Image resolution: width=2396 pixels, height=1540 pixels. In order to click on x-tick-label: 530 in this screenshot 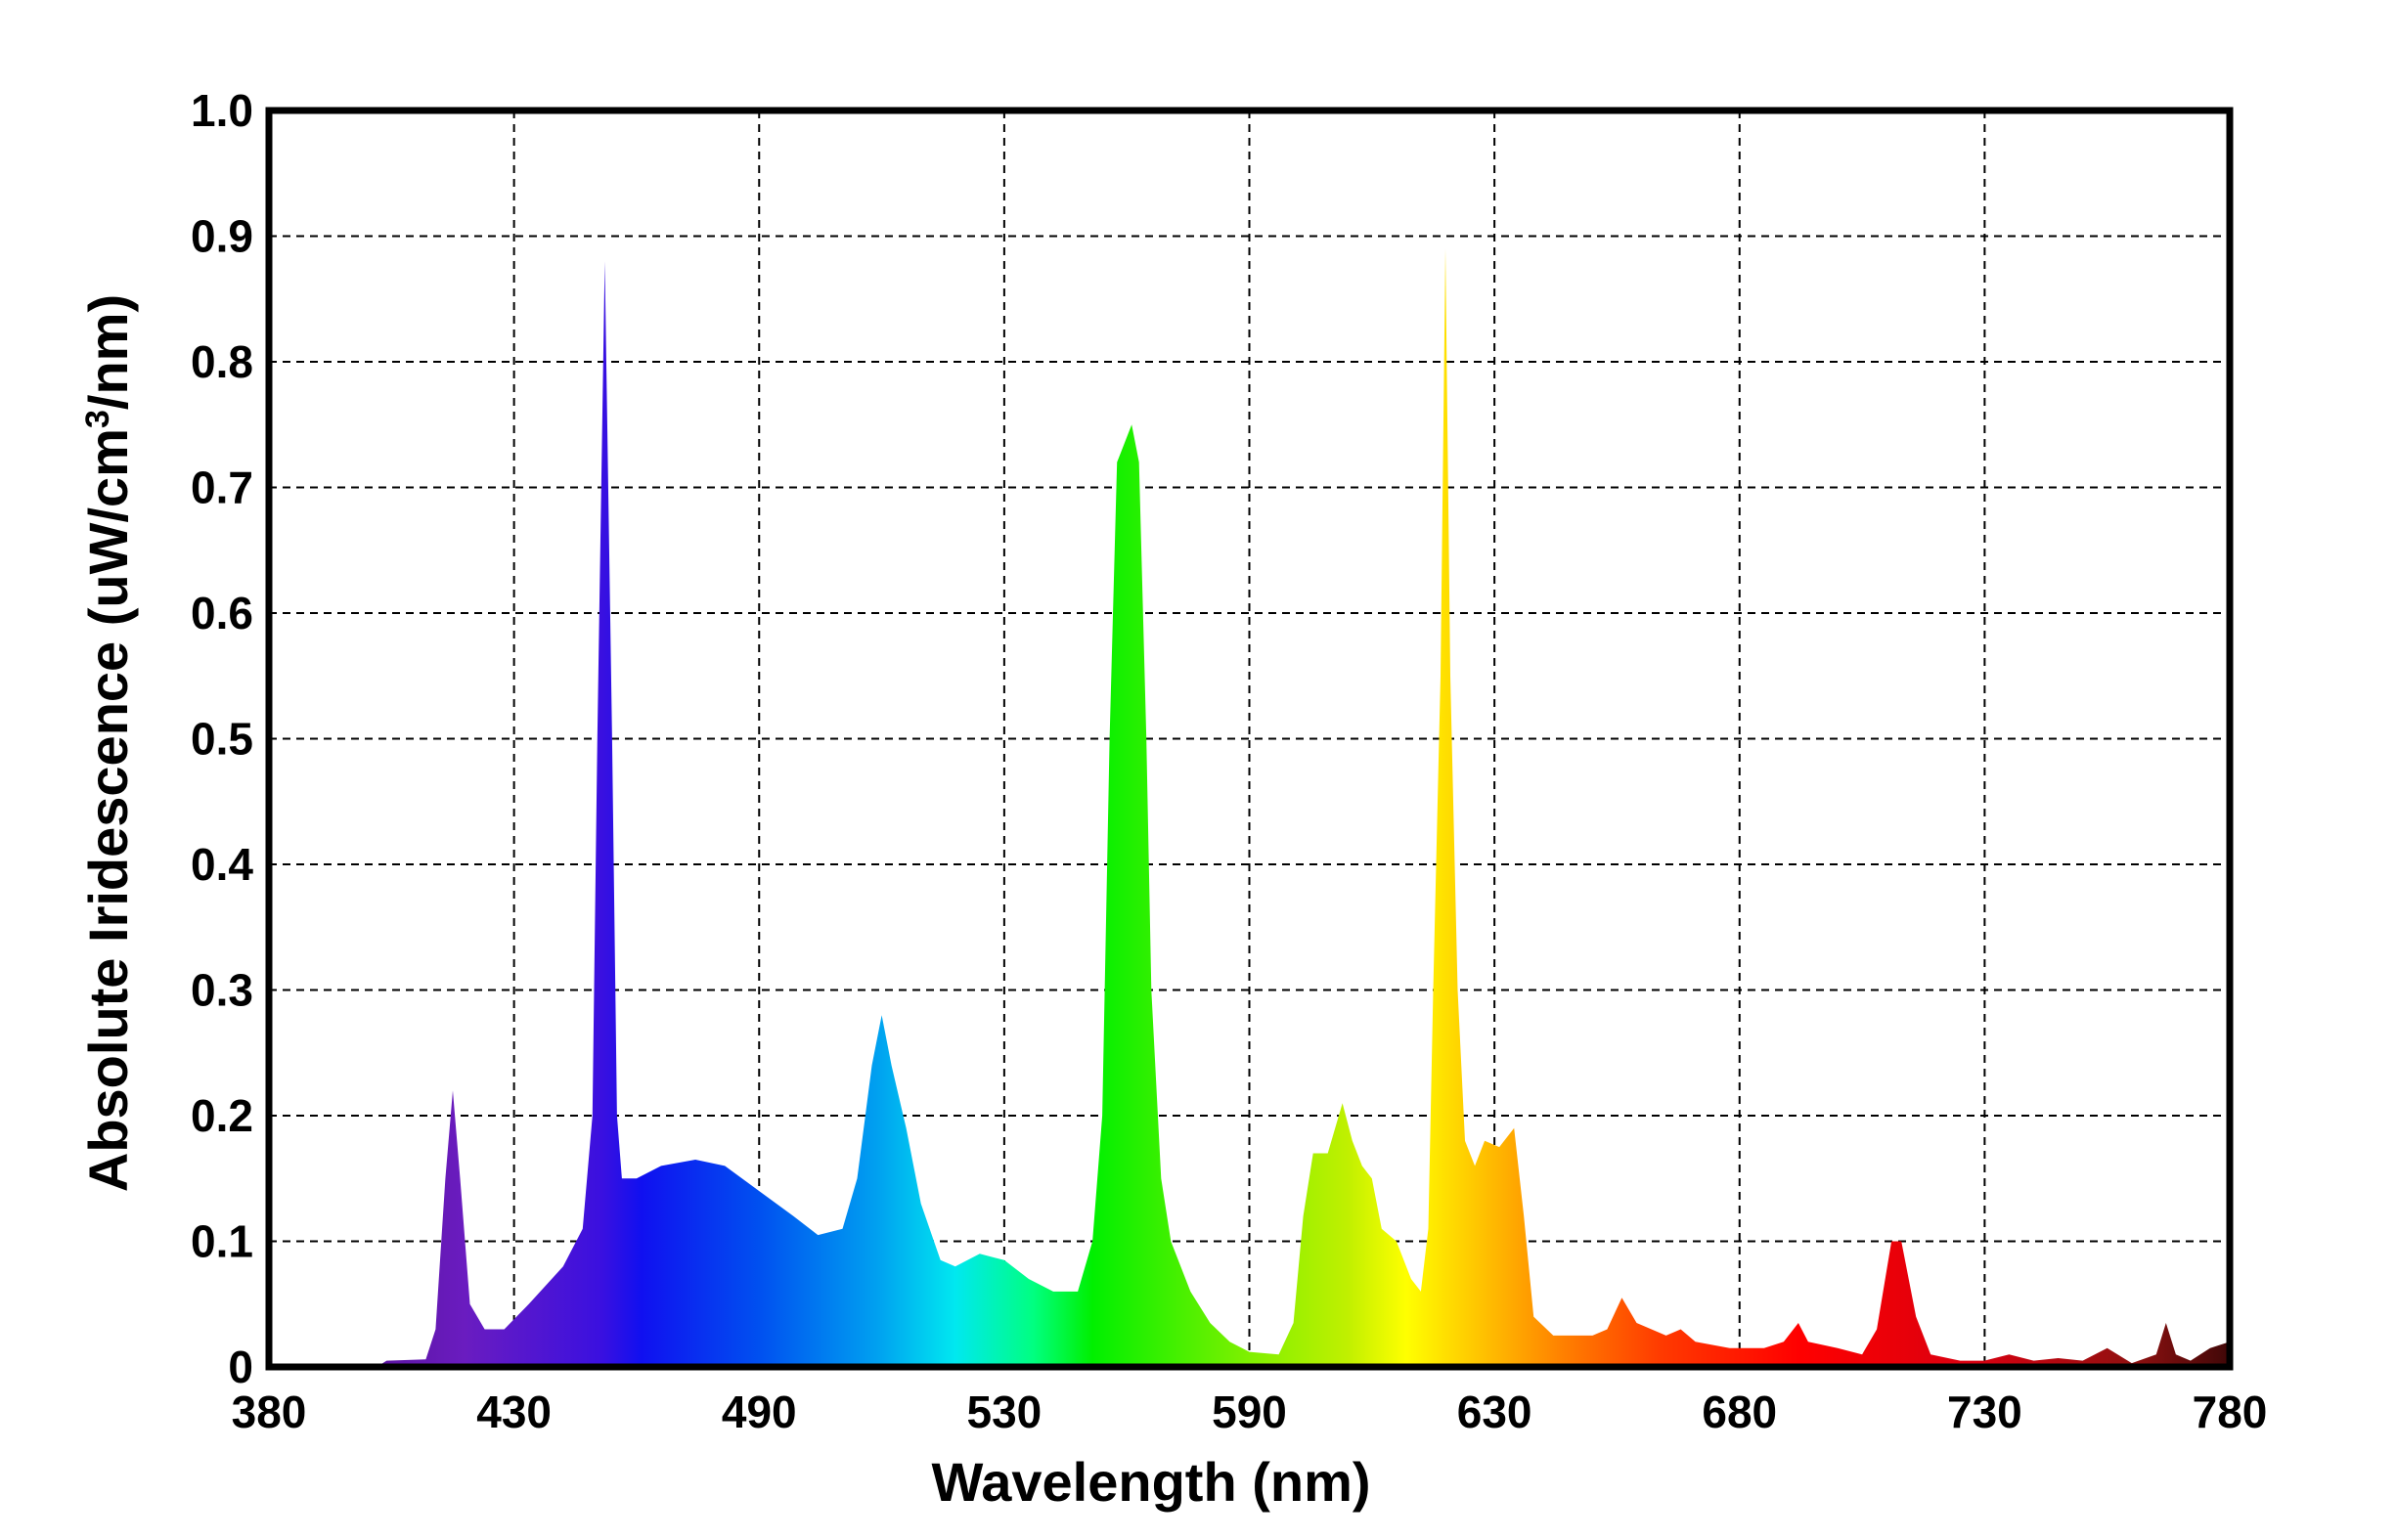, I will do `click(1005, 1411)`.